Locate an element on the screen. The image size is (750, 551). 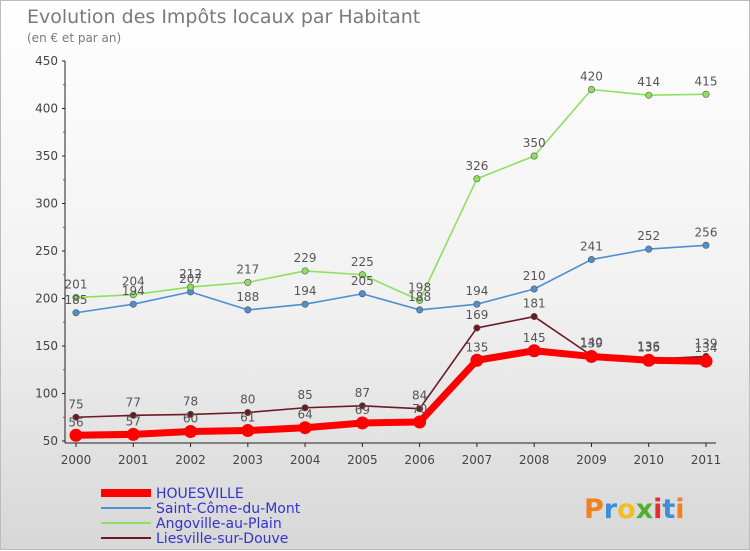
data-label: 185 is located at coordinates (76, 300).